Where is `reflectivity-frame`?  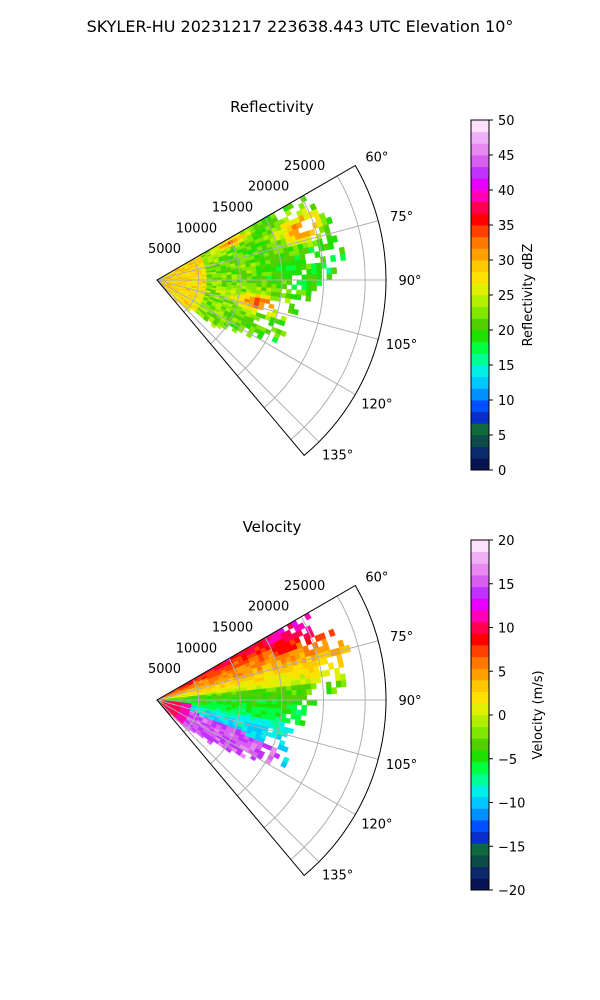
reflectivity-frame is located at coordinates (271, 310).